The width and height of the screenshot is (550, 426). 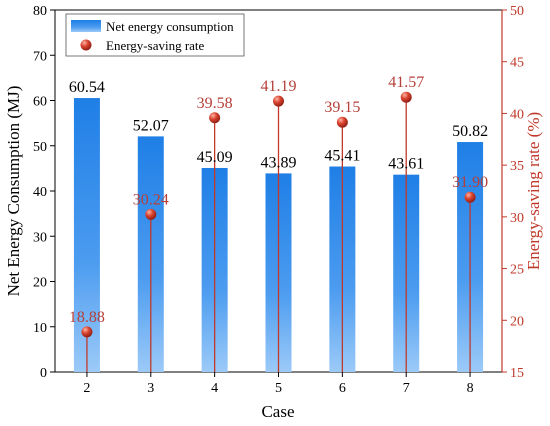 What do you see at coordinates (517, 373) in the screenshot?
I see `right-tick-label: 15` at bounding box center [517, 373].